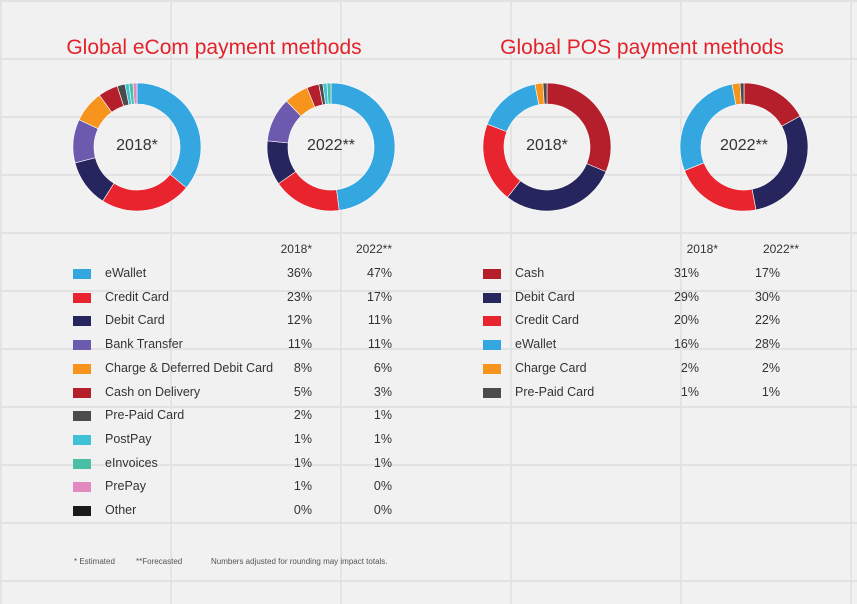 This screenshot has height=604, width=857. Describe the element at coordinates (302, 438) in the screenshot. I see `ecom-value-2018-postpay: 1%` at that location.